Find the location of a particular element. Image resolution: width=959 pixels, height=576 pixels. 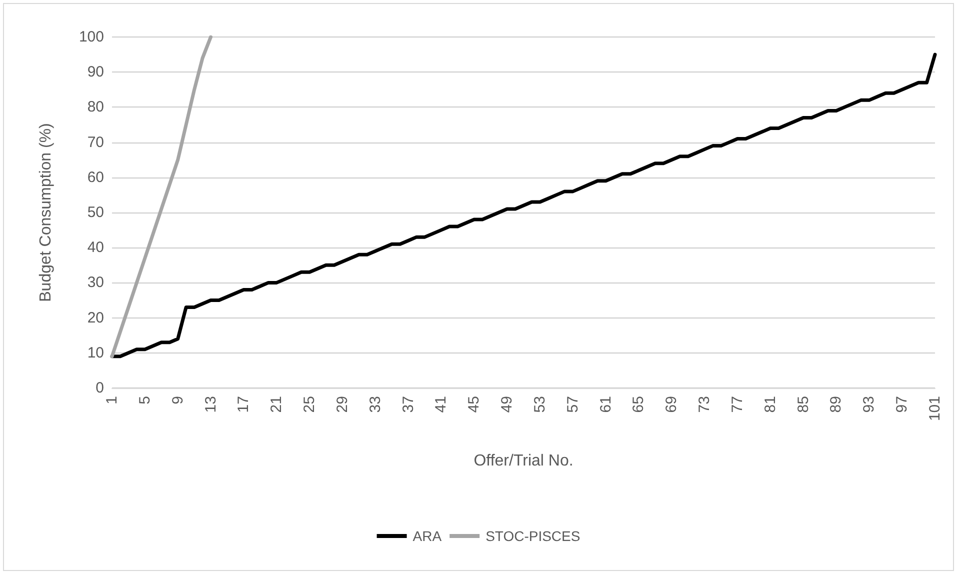

x-tick-label: 45 is located at coordinates (474, 404).